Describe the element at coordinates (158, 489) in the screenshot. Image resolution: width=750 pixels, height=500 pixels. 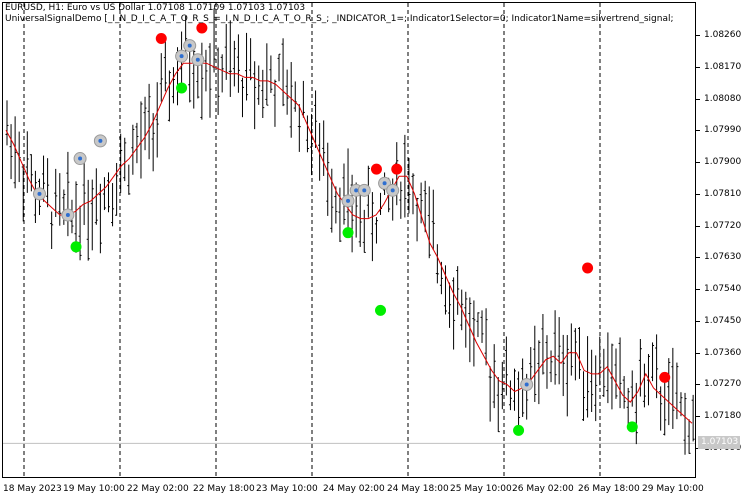
I see `time-tick-label: 22 May 02:00` at that location.